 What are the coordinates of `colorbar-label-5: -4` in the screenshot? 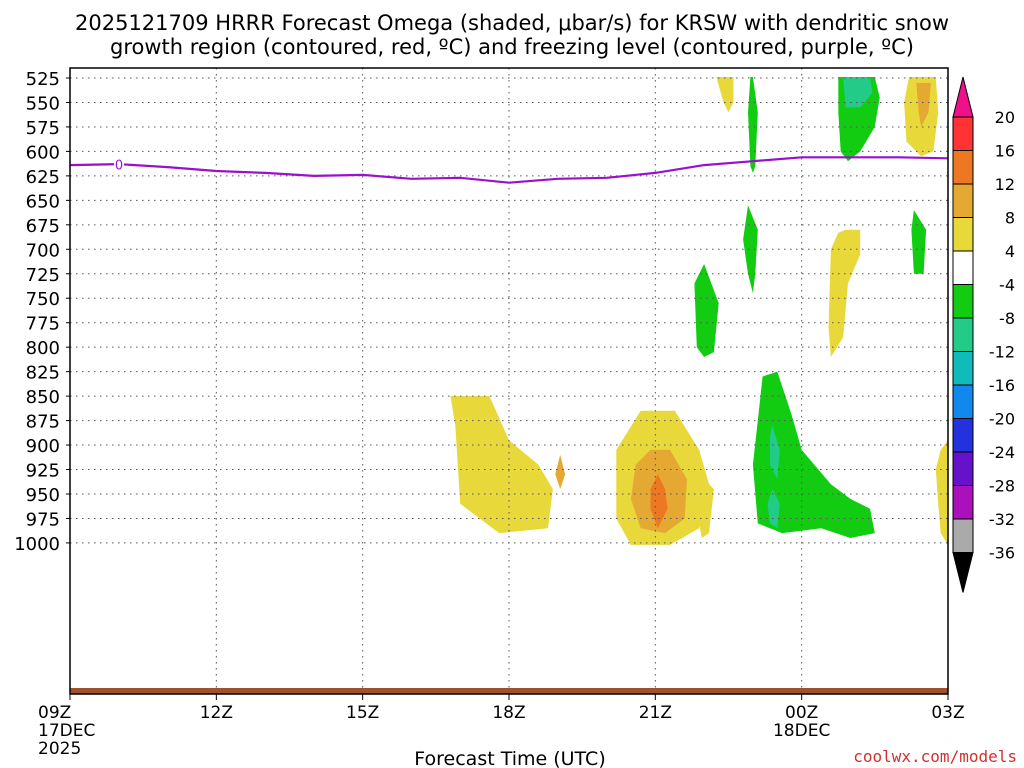 It's located at (1007, 285).